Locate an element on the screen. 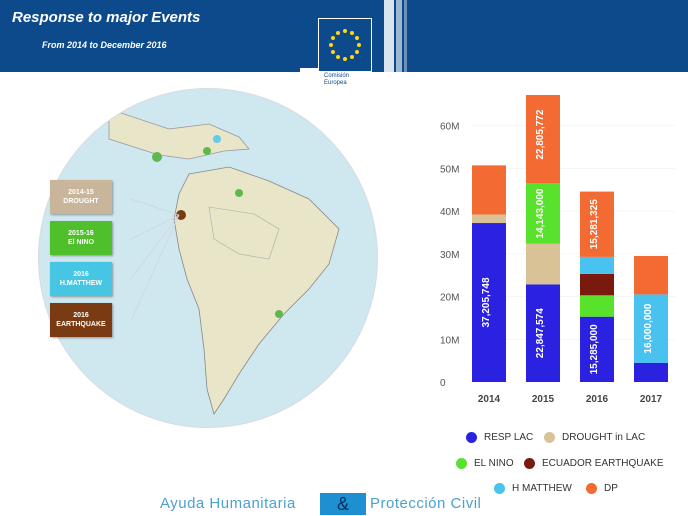  y-tick-label: 0 is located at coordinates (443, 383).